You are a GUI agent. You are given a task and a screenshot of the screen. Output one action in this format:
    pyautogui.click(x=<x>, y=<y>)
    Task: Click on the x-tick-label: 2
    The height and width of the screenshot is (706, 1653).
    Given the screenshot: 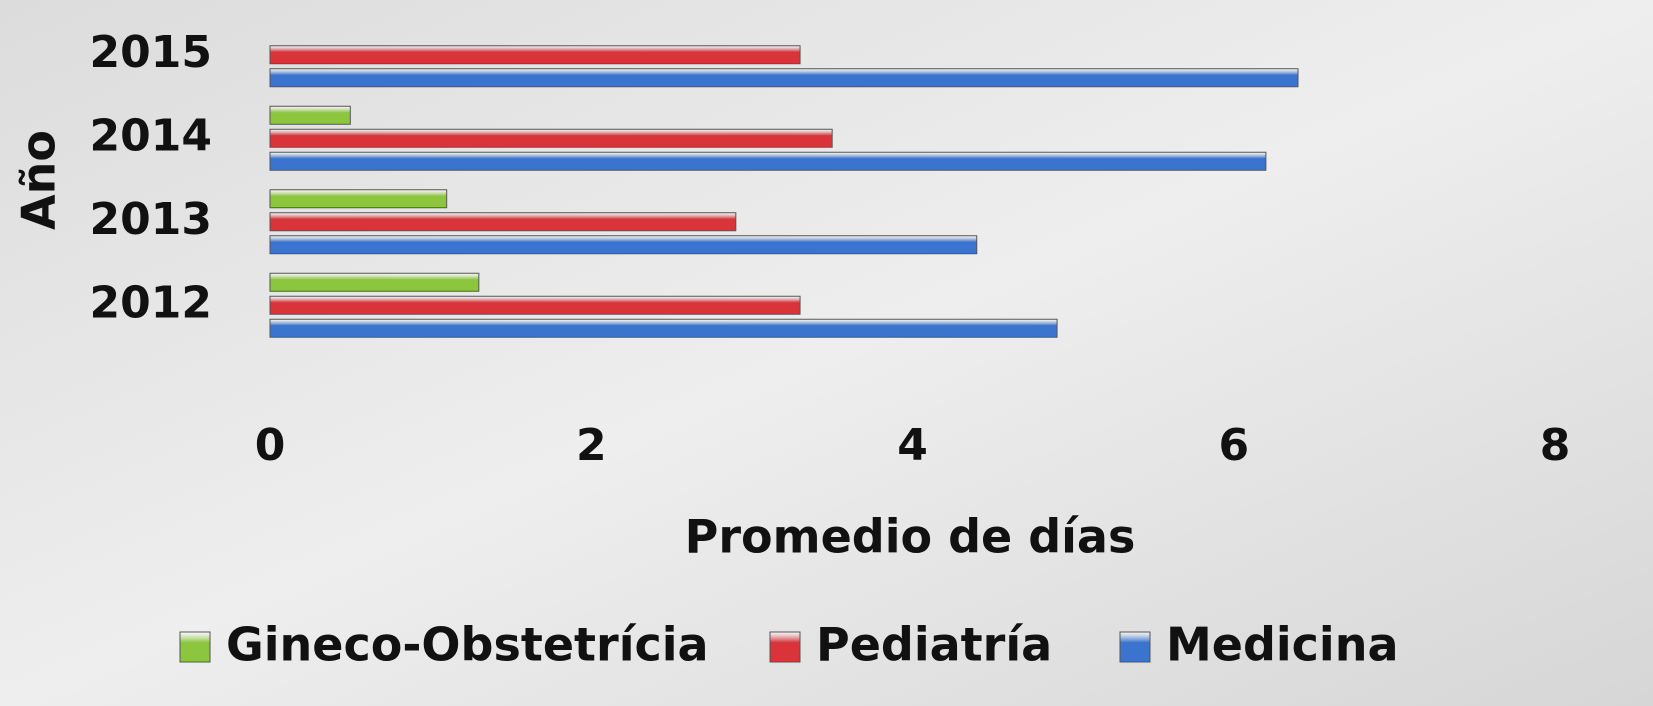 What is the action you would take?
    pyautogui.click(x=591, y=445)
    